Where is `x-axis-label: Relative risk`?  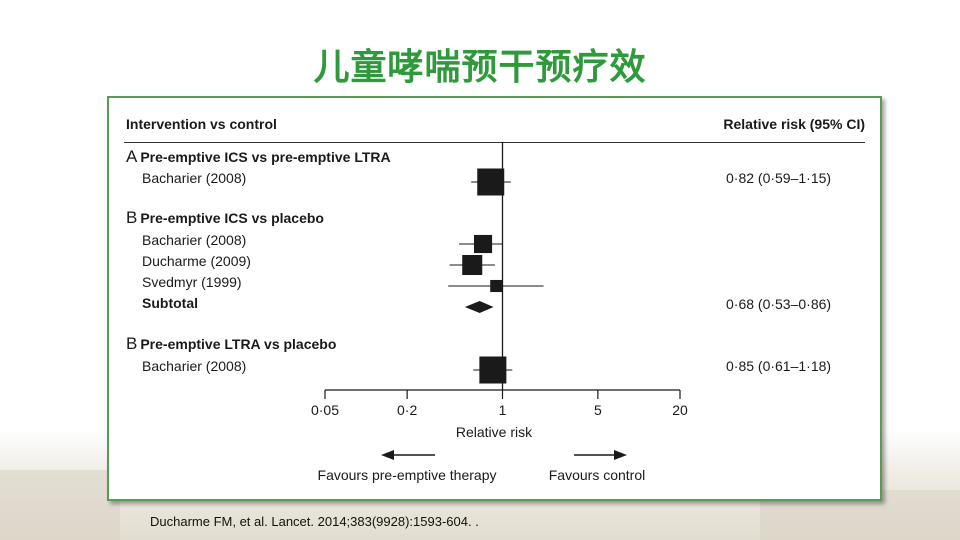 x-axis-label: Relative risk is located at coordinates (494, 432).